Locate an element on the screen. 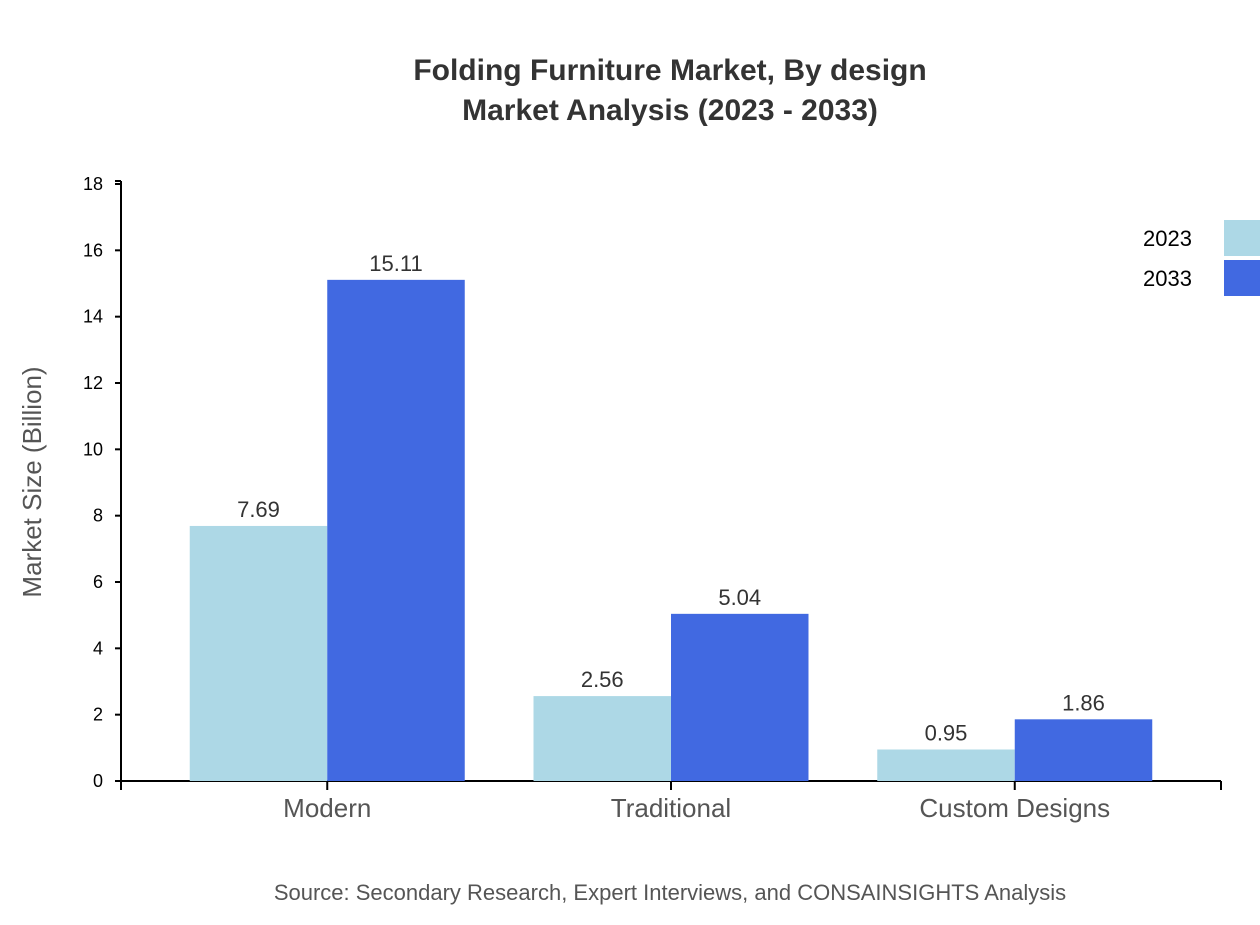 Image resolution: width=1260 pixels, height=925 pixels. y-tick-label: 16 is located at coordinates (93, 250).